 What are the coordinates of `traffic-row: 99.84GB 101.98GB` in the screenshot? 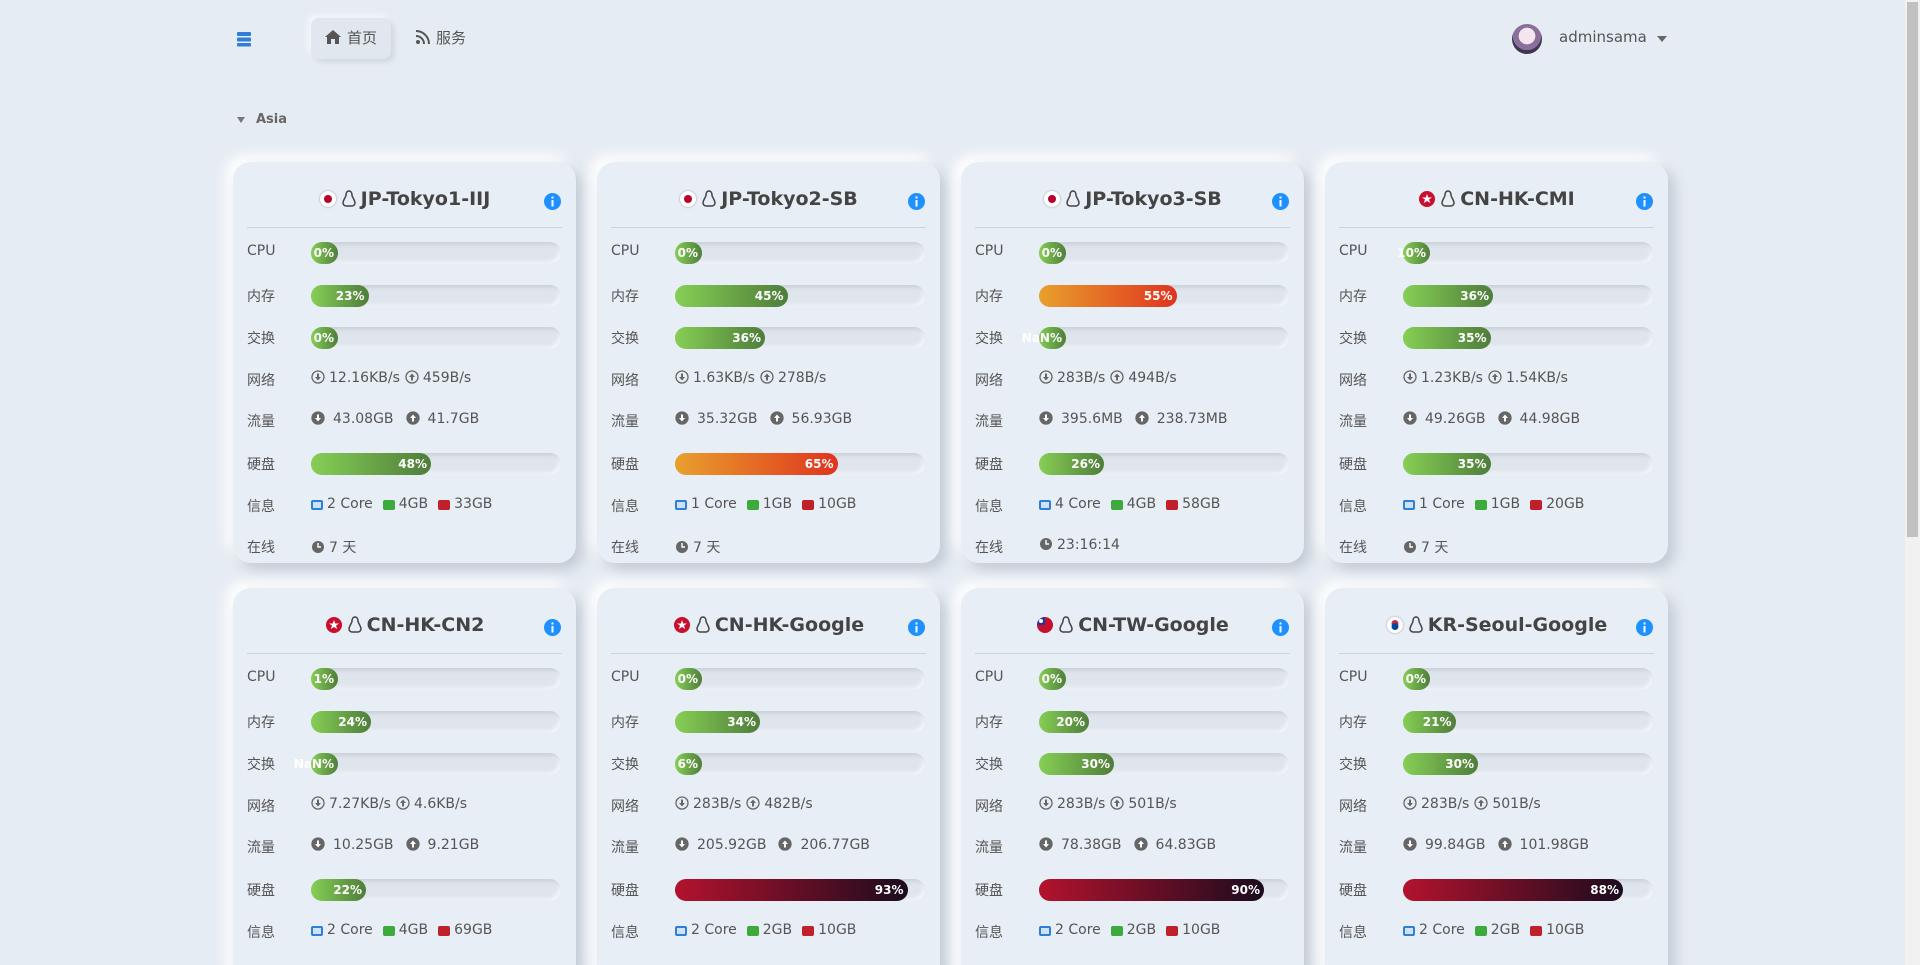 It's located at (1496, 845).